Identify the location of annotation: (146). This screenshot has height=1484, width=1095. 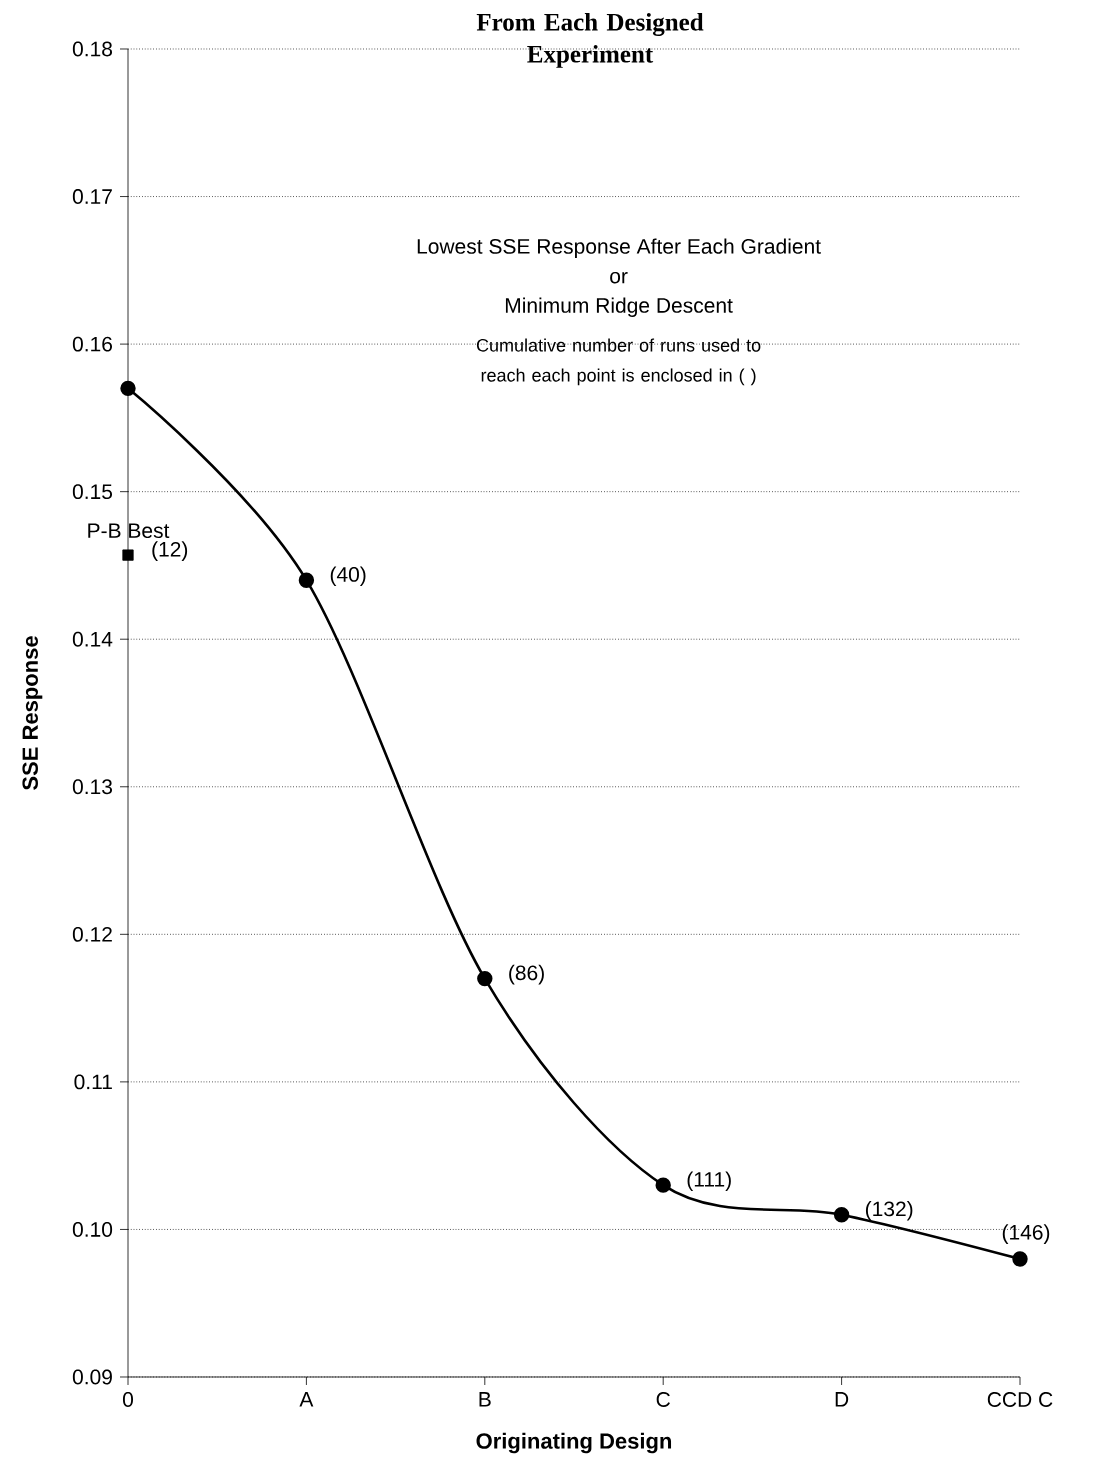
(1026, 1234).